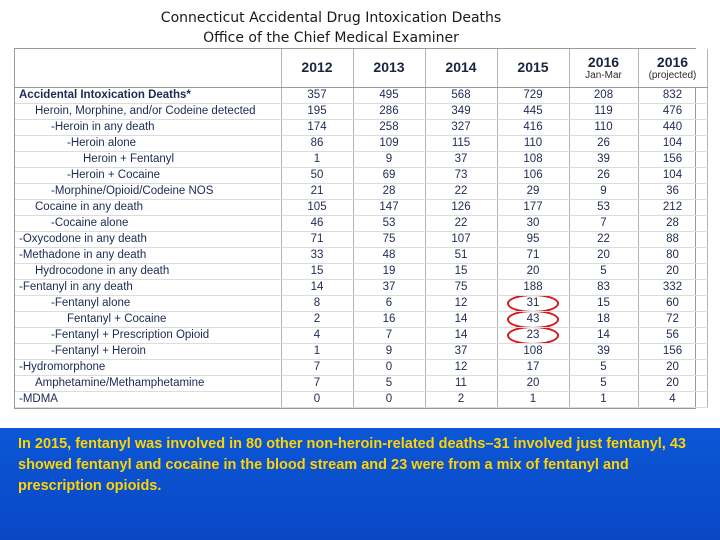 This screenshot has height=540, width=720. Describe the element at coordinates (461, 127) in the screenshot. I see `cell-value: 327` at that location.